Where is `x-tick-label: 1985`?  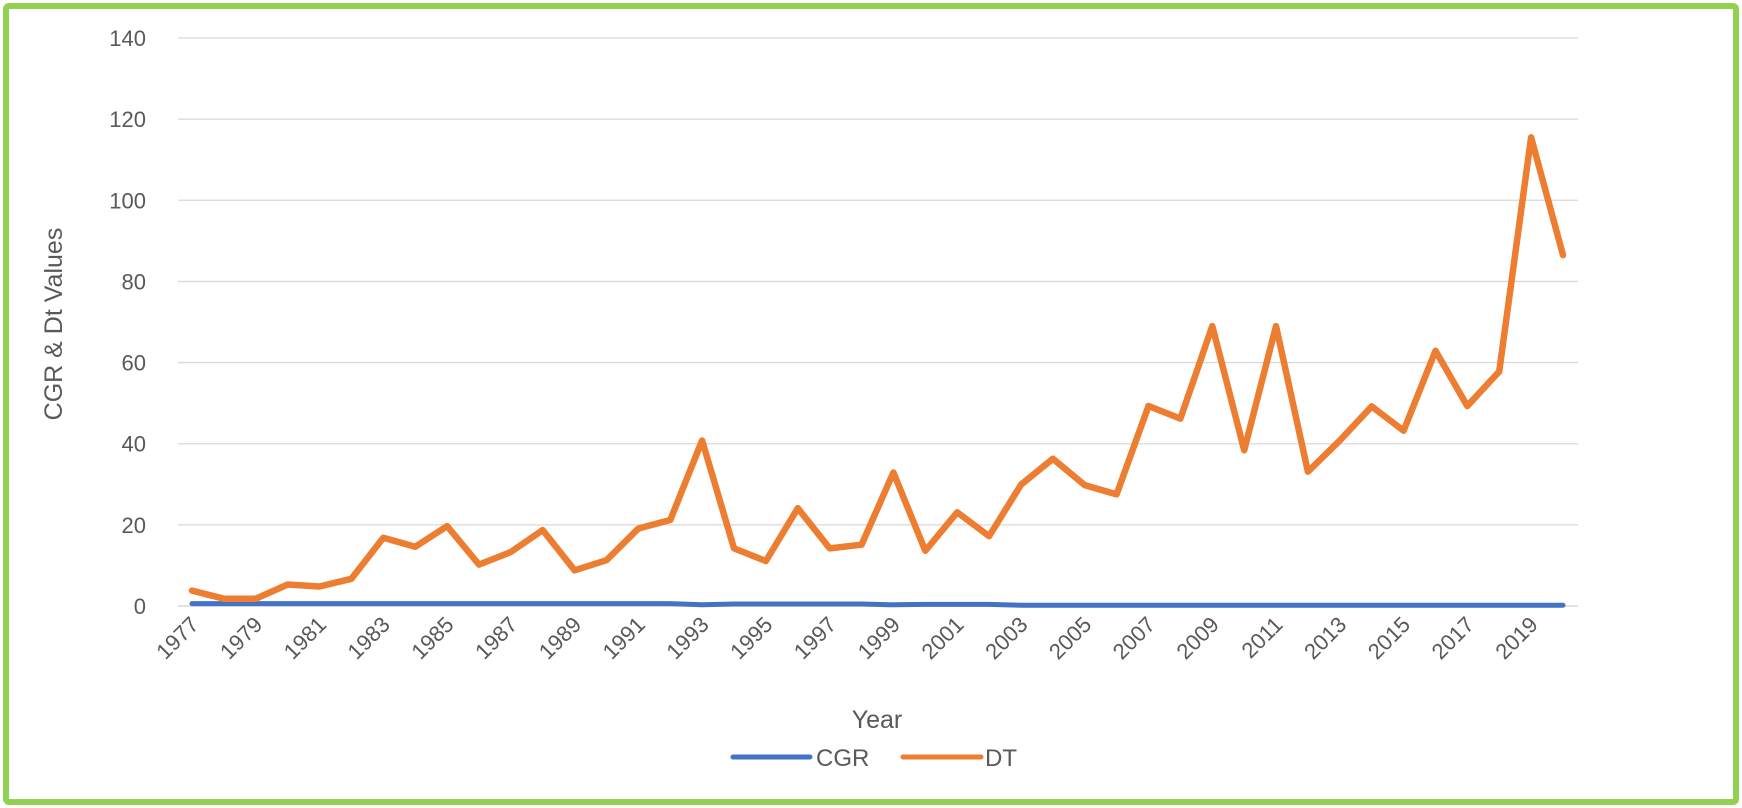 x-tick-label: 1985 is located at coordinates (432, 638).